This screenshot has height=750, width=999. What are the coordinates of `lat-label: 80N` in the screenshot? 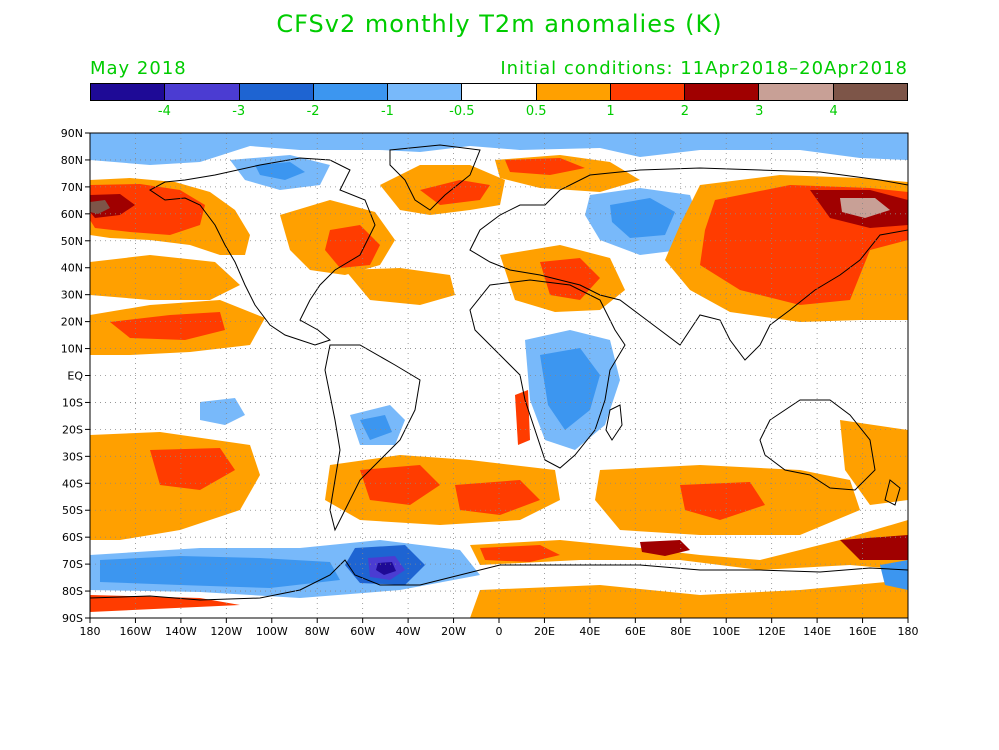 It's located at (72, 160).